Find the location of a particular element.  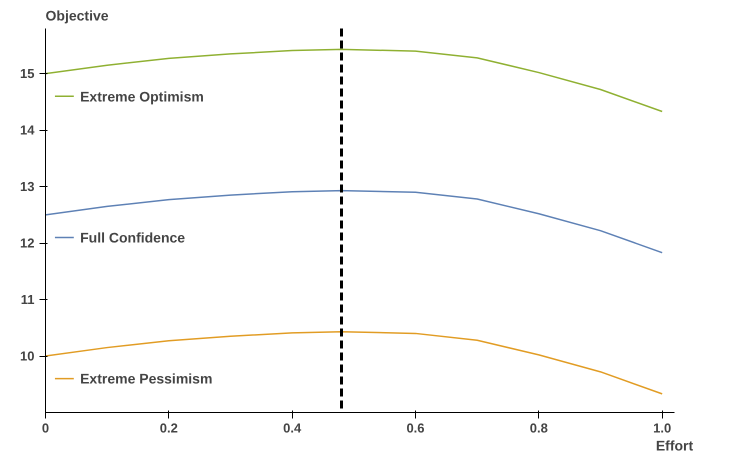

legend-label: Extreme Pessimism is located at coordinates (146, 378).